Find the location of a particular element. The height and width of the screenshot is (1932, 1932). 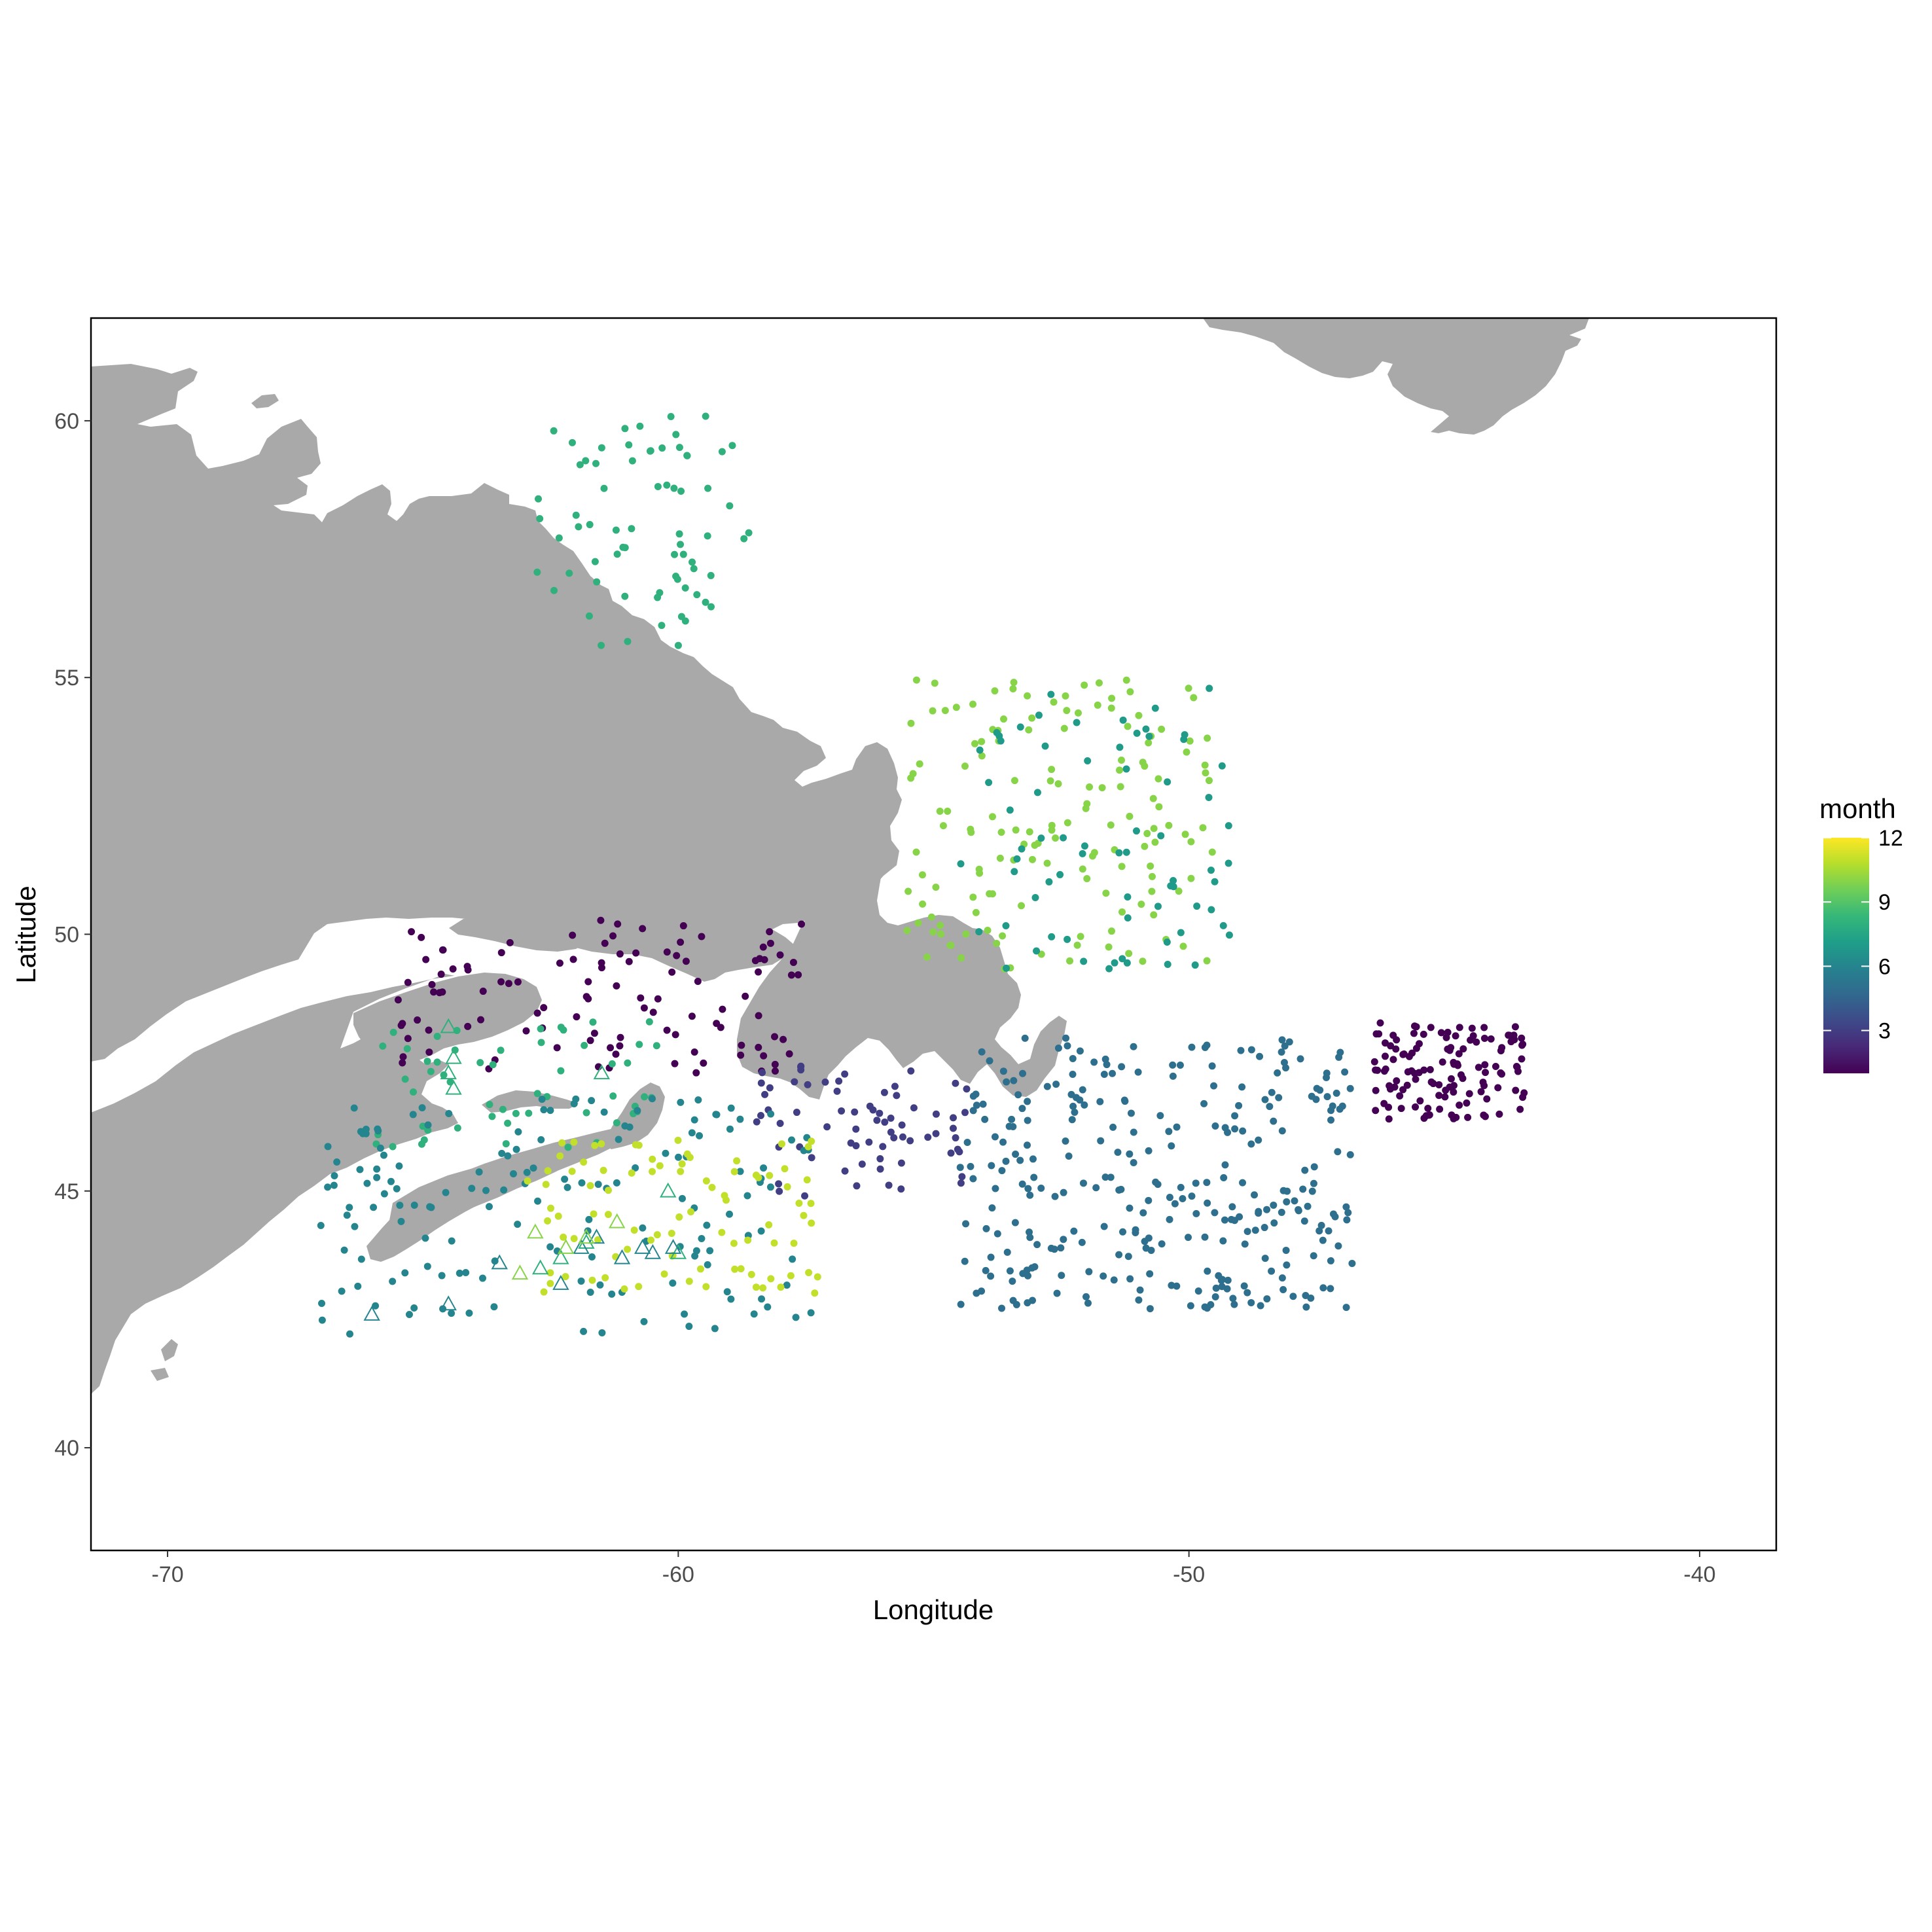

legend-tick-label: 3 is located at coordinates (1884, 1031).